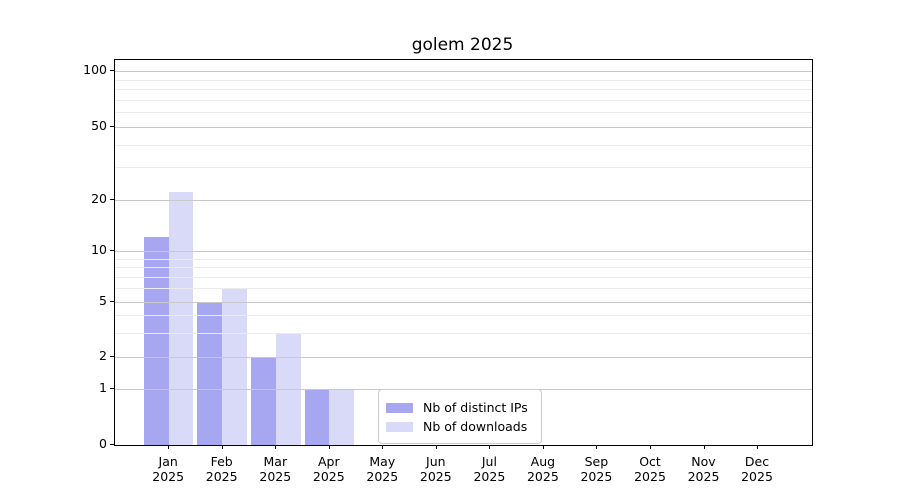 This screenshot has height=500, width=900. Describe the element at coordinates (489, 469) in the screenshot. I see `x-tick-label-jul: Jul 2025` at that location.